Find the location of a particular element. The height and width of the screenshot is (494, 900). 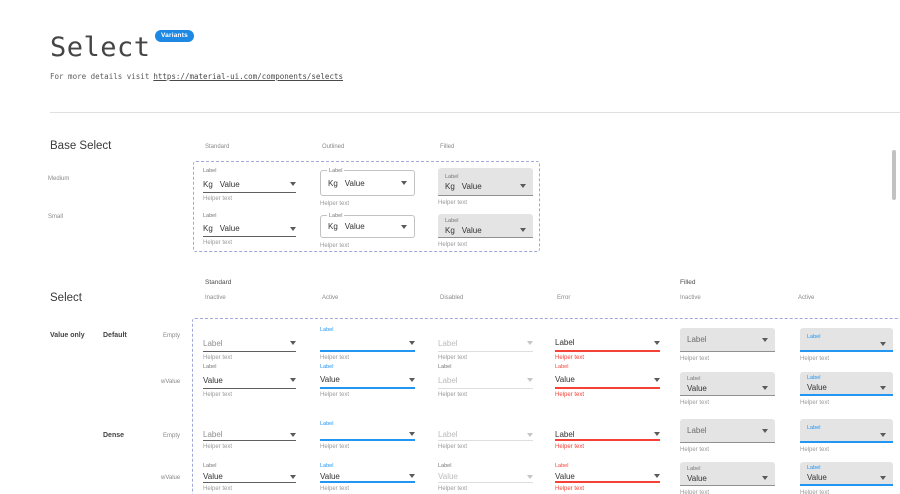

rowlab-medium: Medium is located at coordinates (59, 179).